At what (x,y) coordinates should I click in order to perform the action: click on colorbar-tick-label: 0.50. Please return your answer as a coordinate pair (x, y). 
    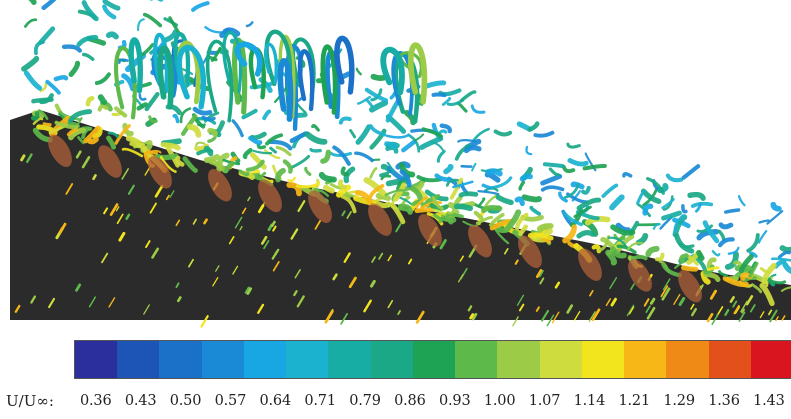
    Looking at the image, I should click on (185, 401).